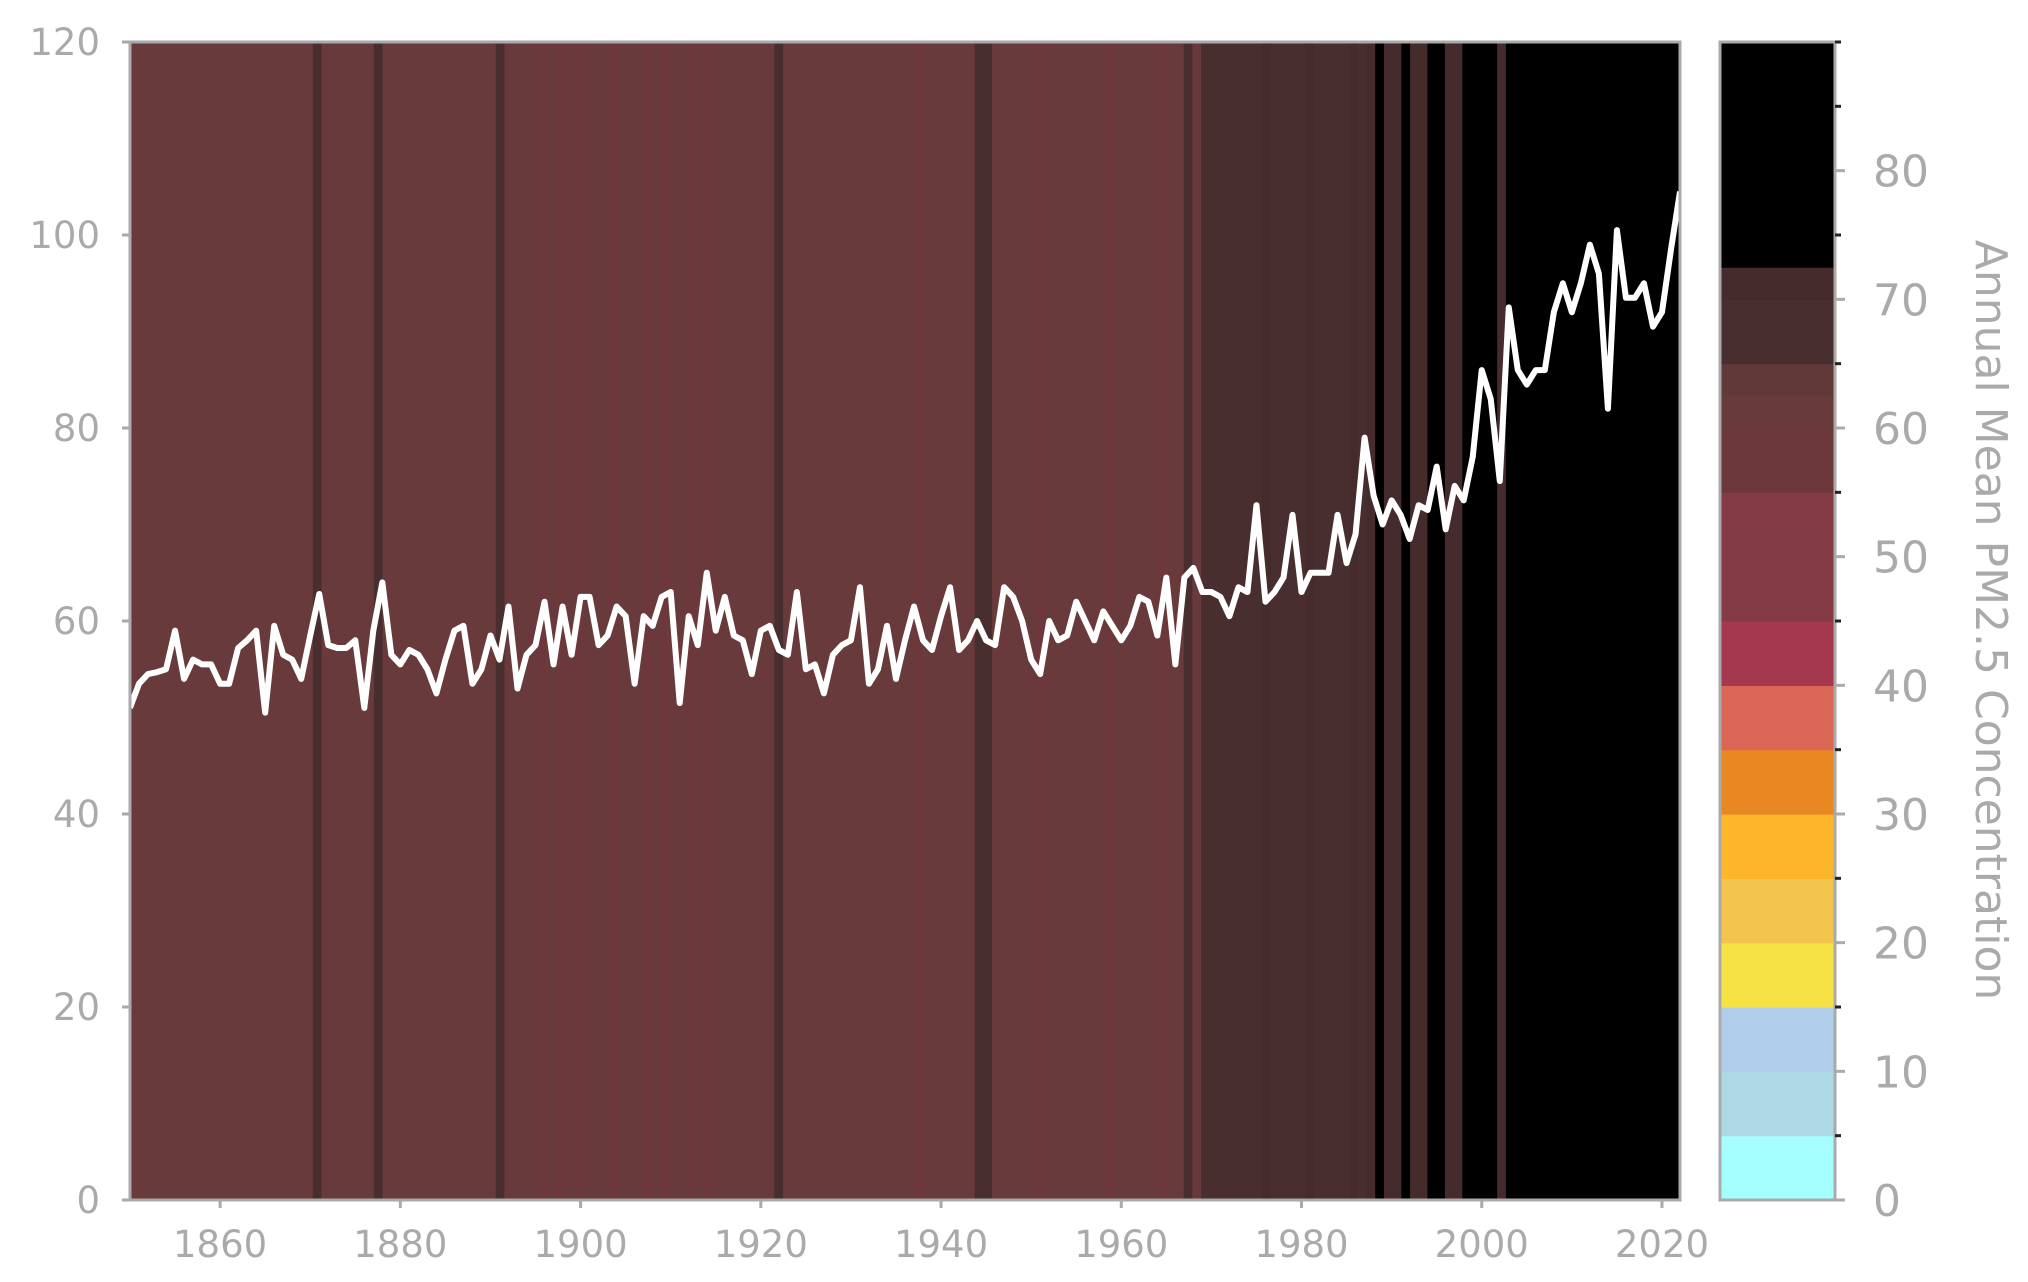 This screenshot has width=2028, height=1282. I want to click on x-tick-label: 1960, so click(1121, 1244).